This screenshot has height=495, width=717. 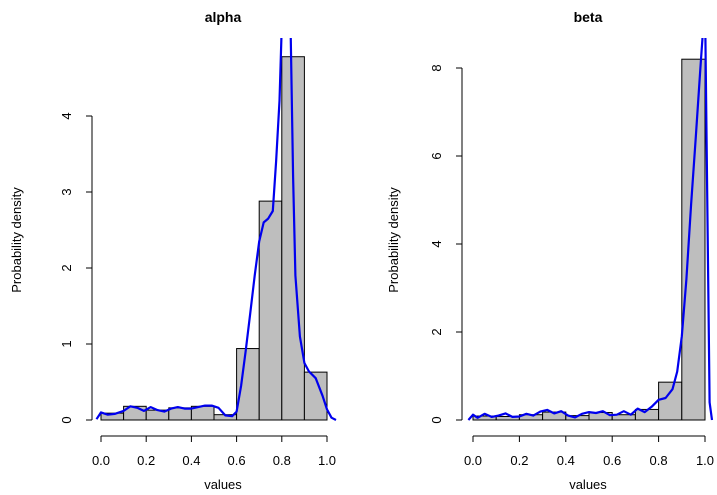 I want to click on beta-x-axis-label: values, so click(x=588, y=484).